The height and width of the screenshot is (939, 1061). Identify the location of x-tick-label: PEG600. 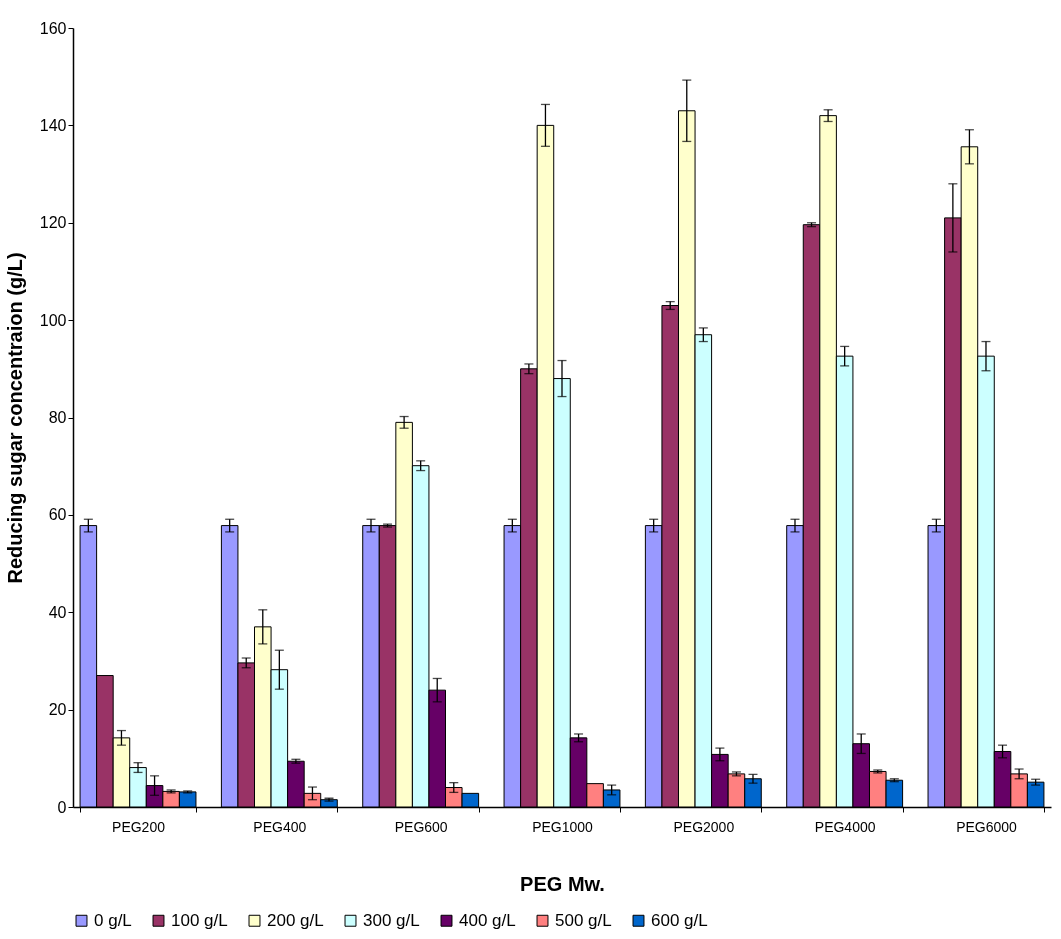
(421, 826).